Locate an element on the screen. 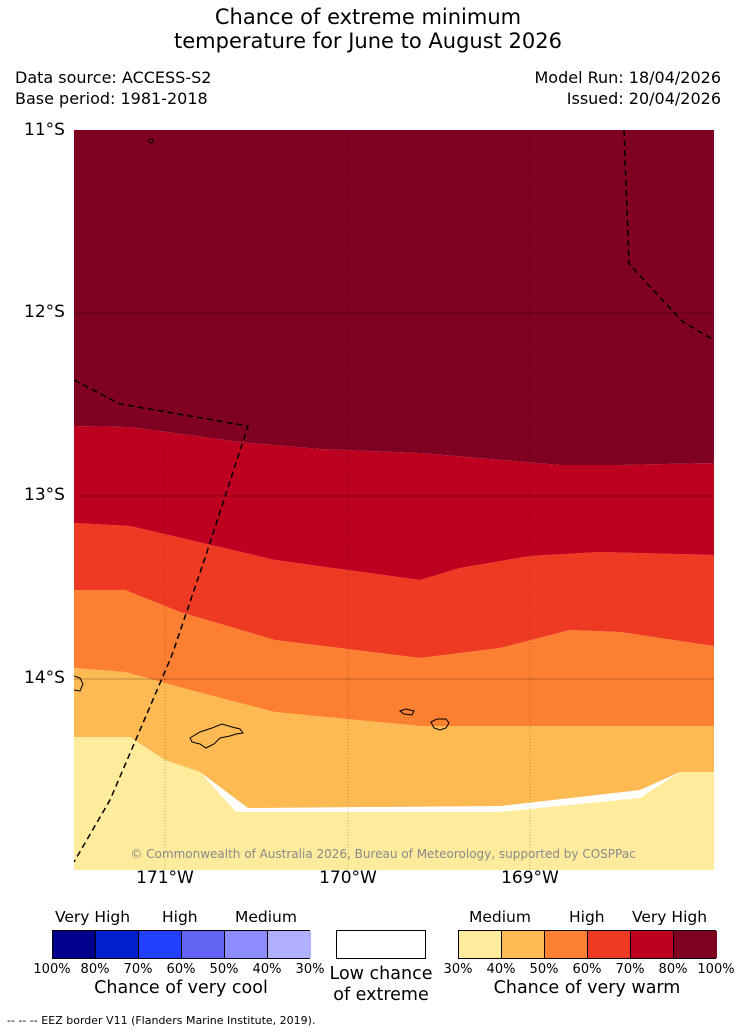 The height and width of the screenshot is (1035, 736). issued-date: Issued: 20/04/2026 is located at coordinates (643, 98).